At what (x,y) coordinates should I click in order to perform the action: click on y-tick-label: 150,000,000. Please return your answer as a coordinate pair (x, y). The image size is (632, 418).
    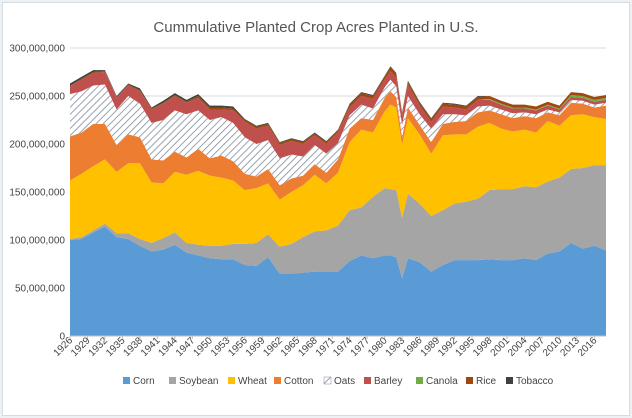
    Looking at the image, I should click on (37, 193).